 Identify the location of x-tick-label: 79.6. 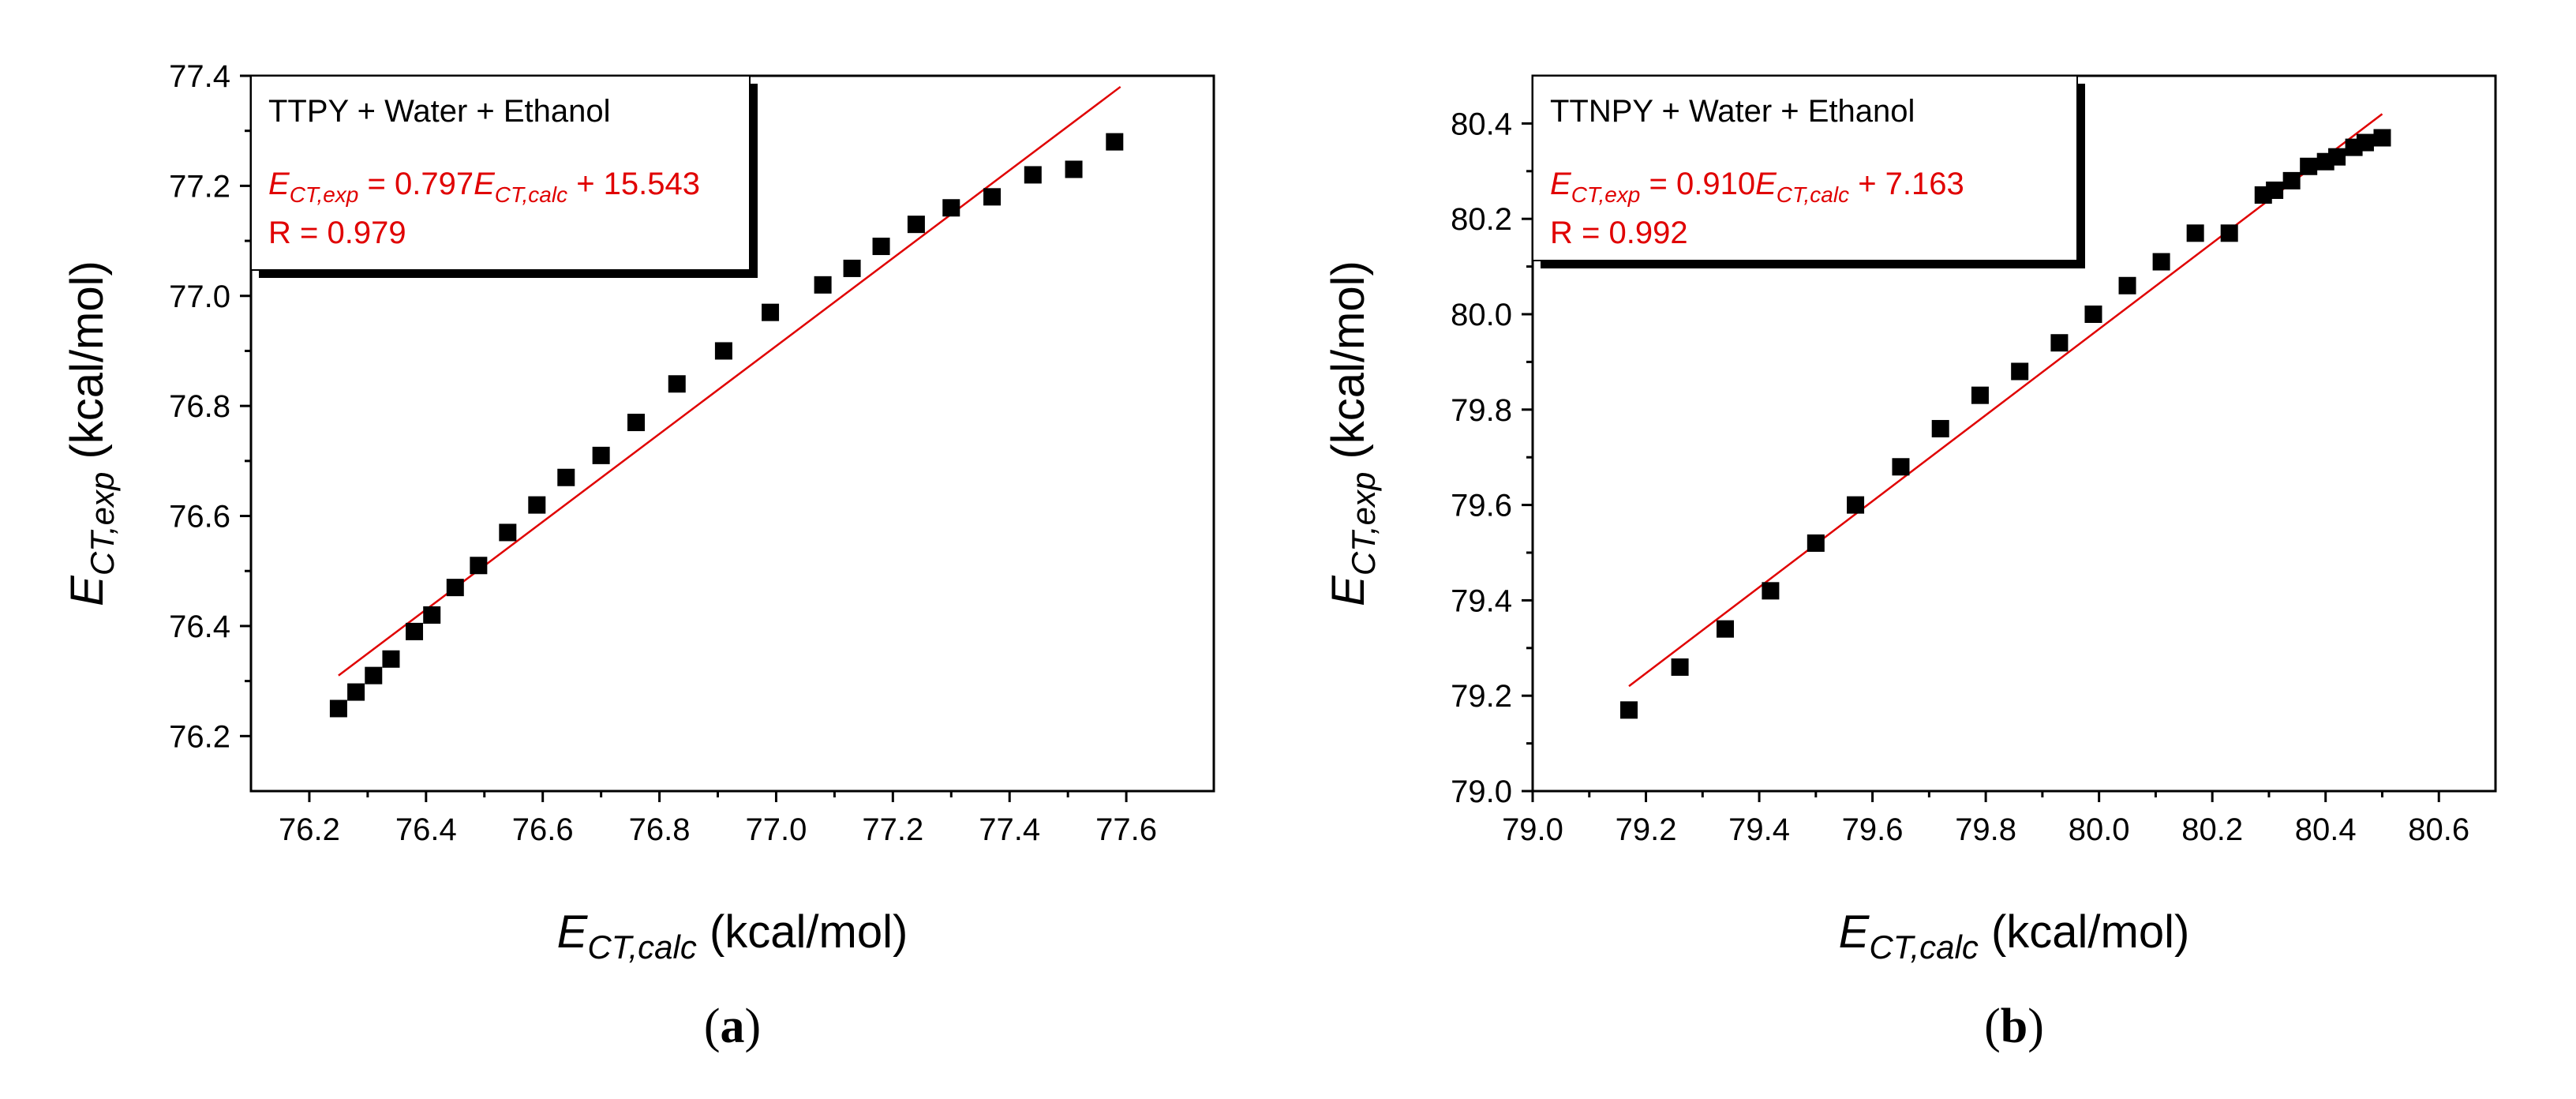
(1873, 830).